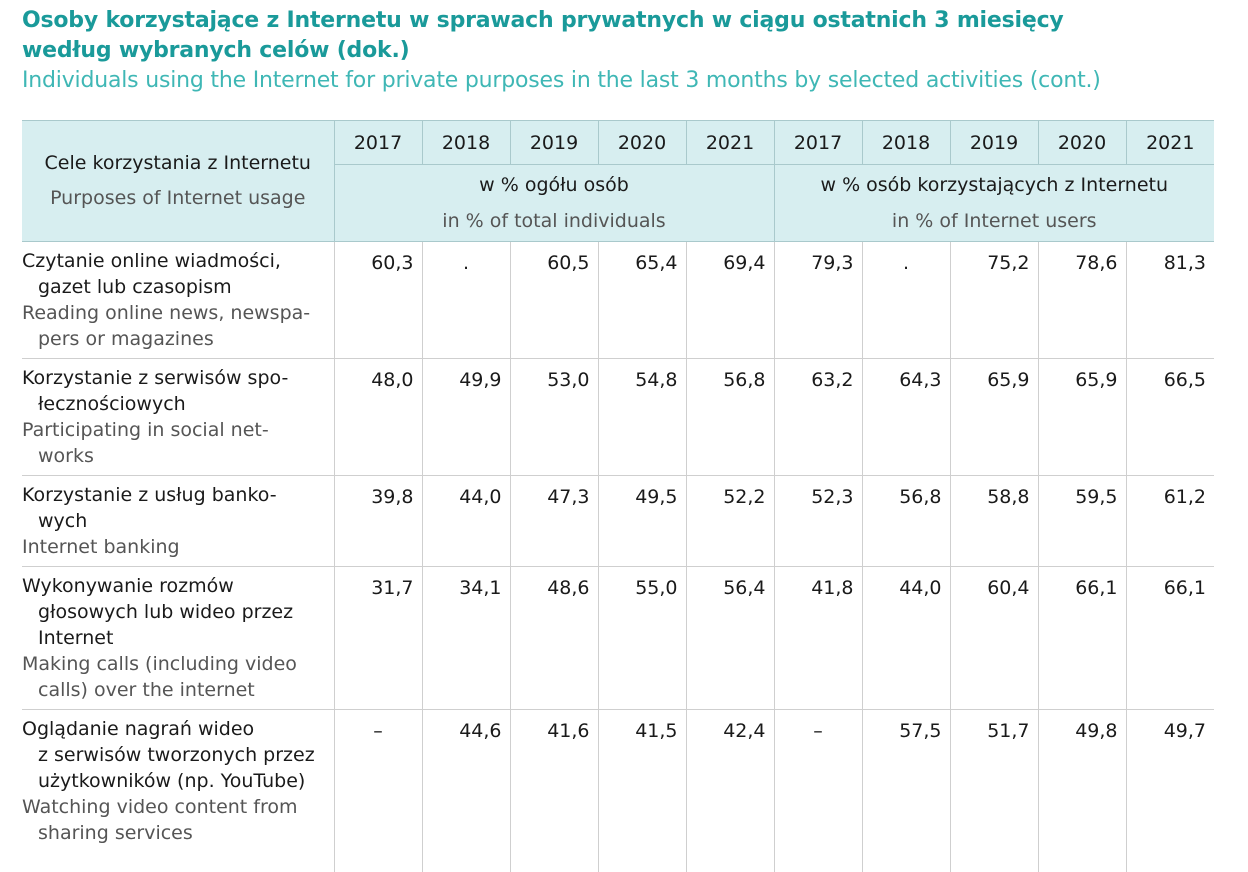  What do you see at coordinates (466, 638) in the screenshot?
I see `value-cell: 34,1` at bounding box center [466, 638].